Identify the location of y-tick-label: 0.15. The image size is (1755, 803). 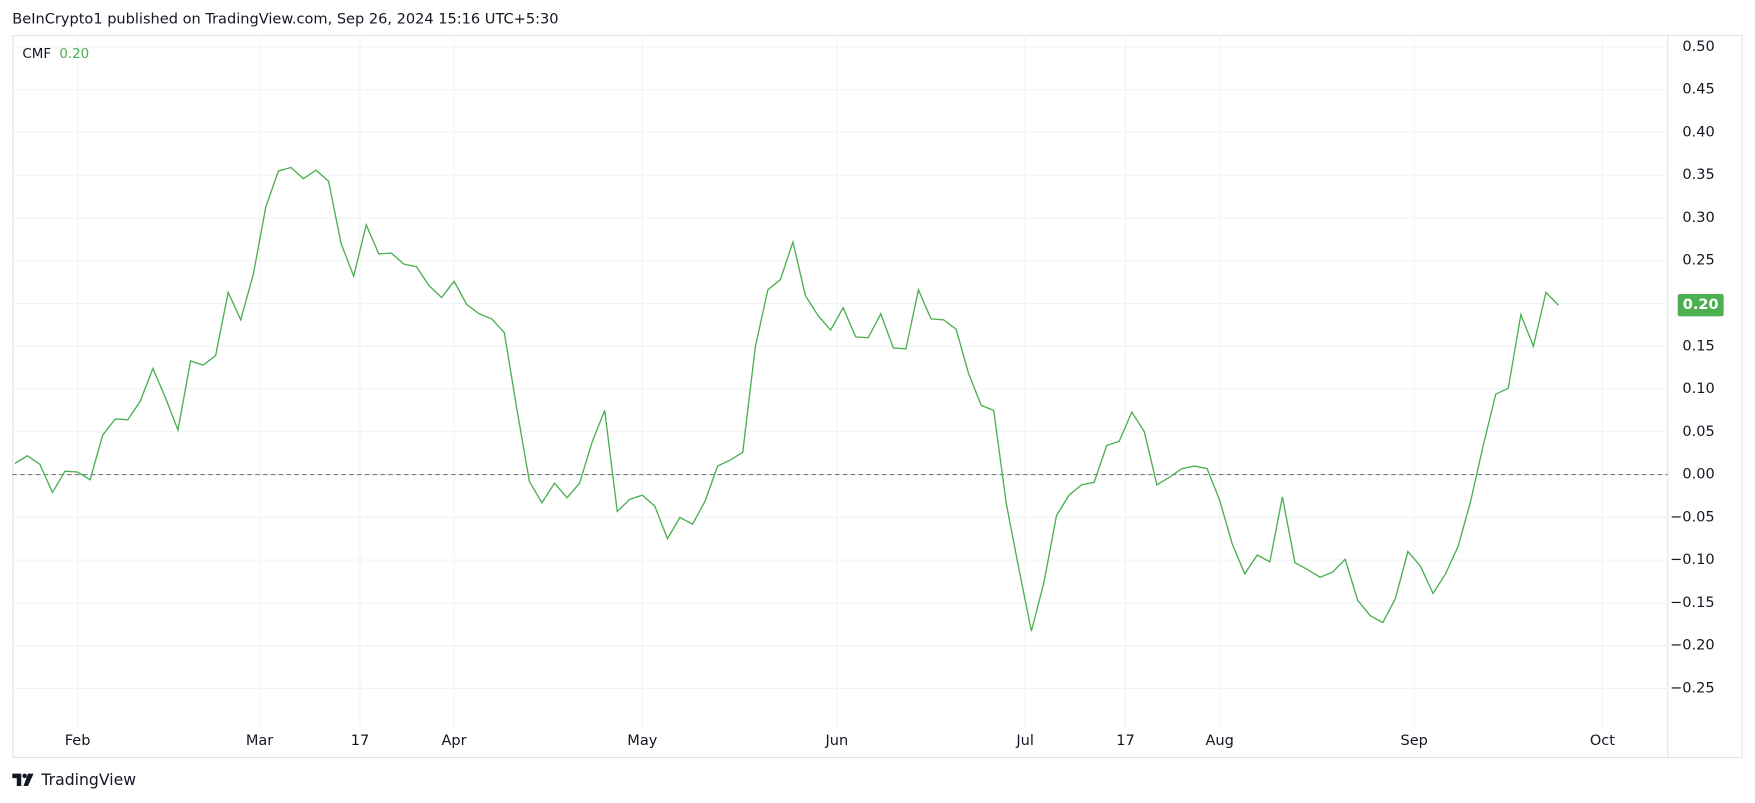
(1698, 345).